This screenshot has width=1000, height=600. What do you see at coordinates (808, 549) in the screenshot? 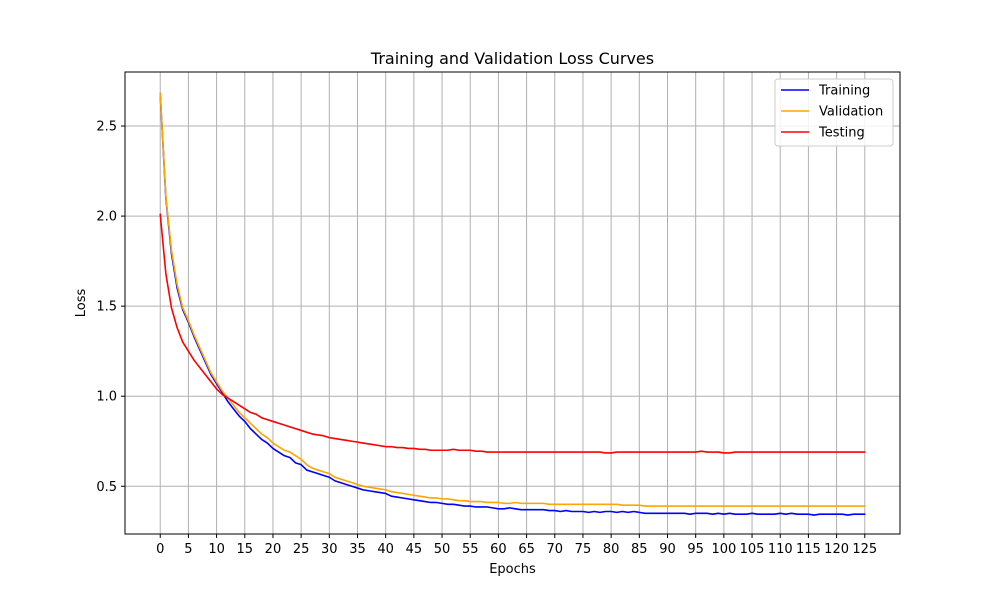
I see `x-tick-label: 115` at bounding box center [808, 549].